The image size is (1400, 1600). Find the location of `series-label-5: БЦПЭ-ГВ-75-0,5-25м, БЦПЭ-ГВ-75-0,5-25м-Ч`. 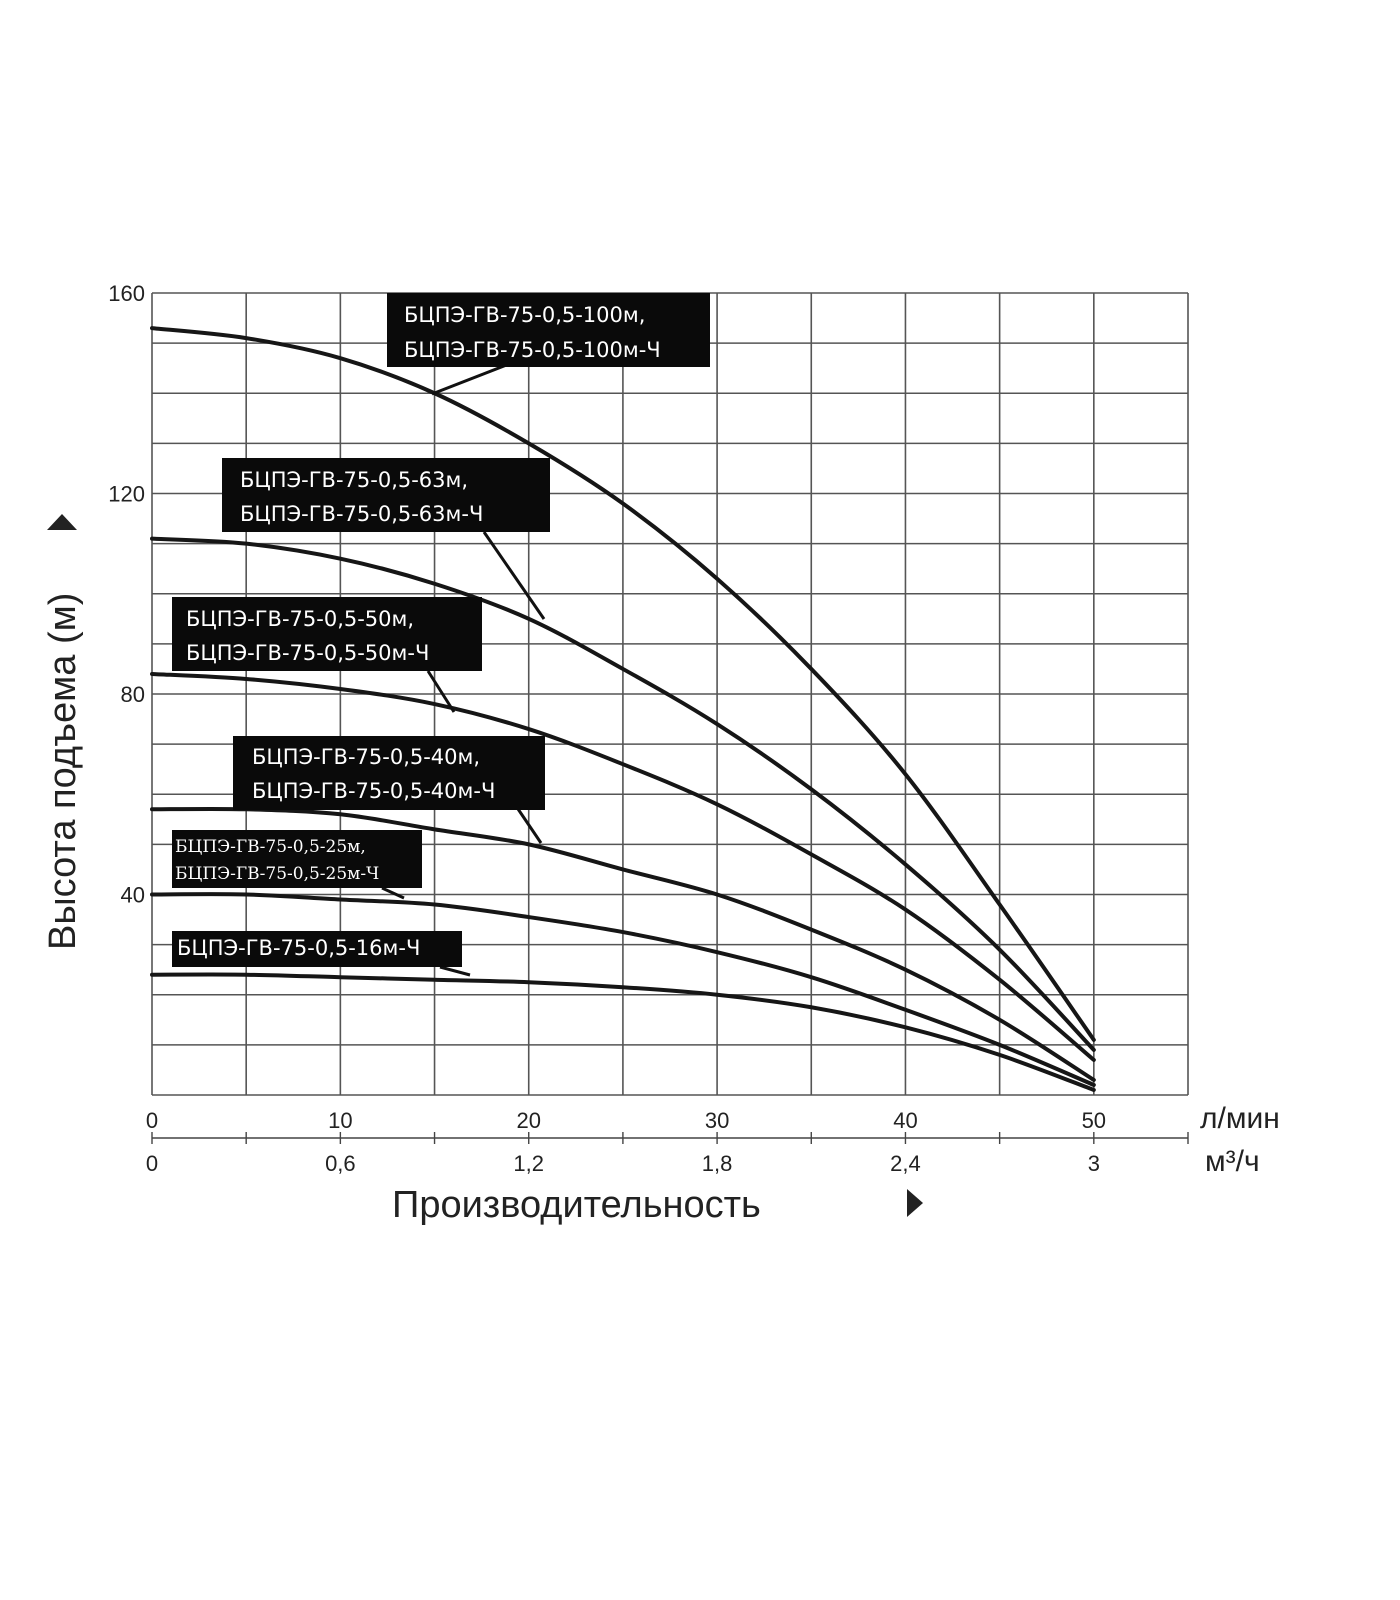

series-label-5: БЦПЭ-ГВ-75-0,5-25м, БЦПЭ-ГВ-75-0,5-25м-Ч is located at coordinates (297, 859).